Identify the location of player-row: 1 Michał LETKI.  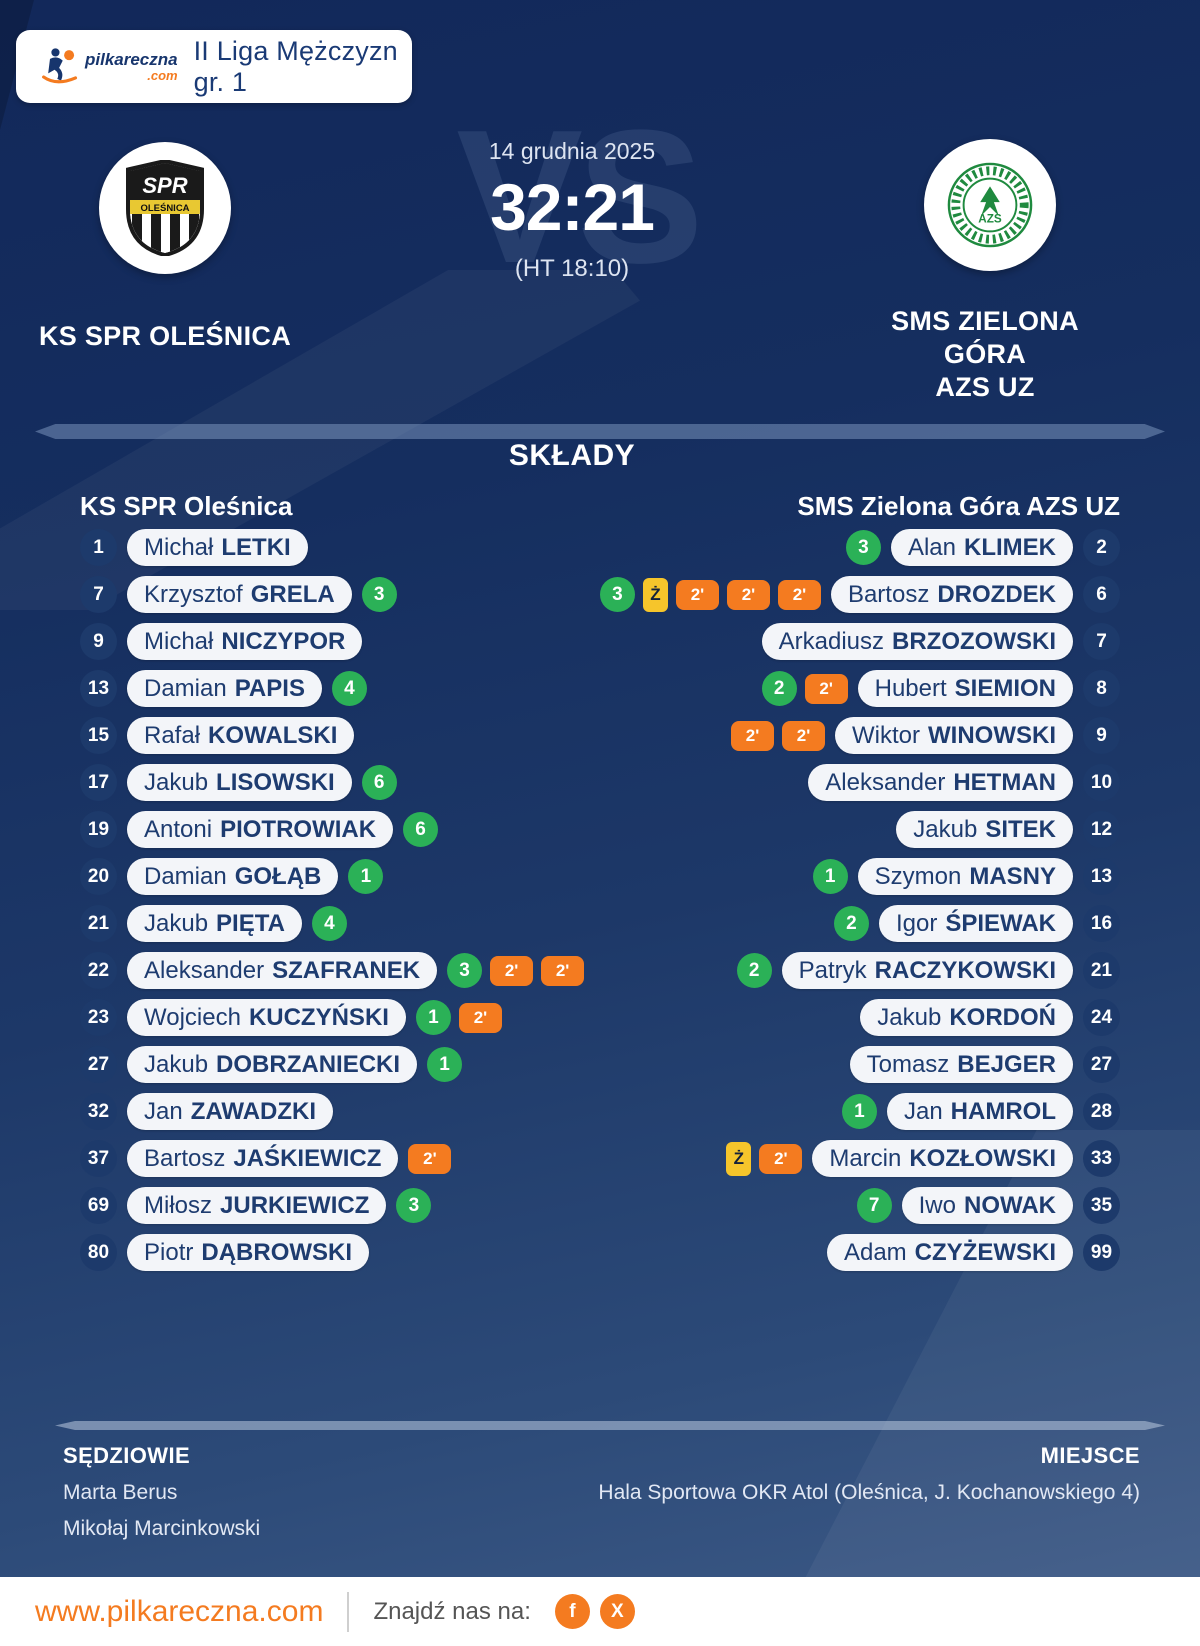
(199, 547).